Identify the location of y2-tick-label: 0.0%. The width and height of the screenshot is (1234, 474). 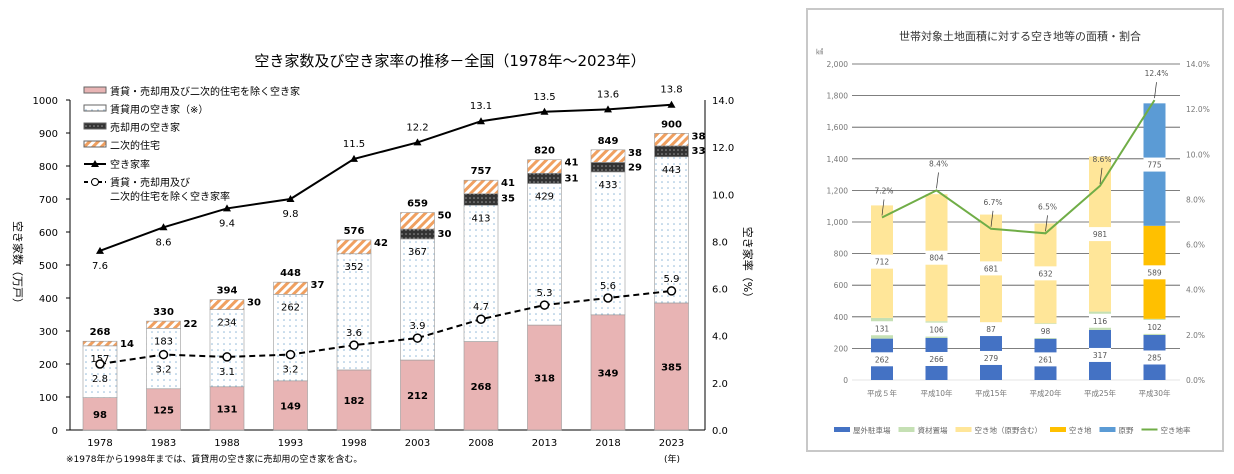
(1195, 380).